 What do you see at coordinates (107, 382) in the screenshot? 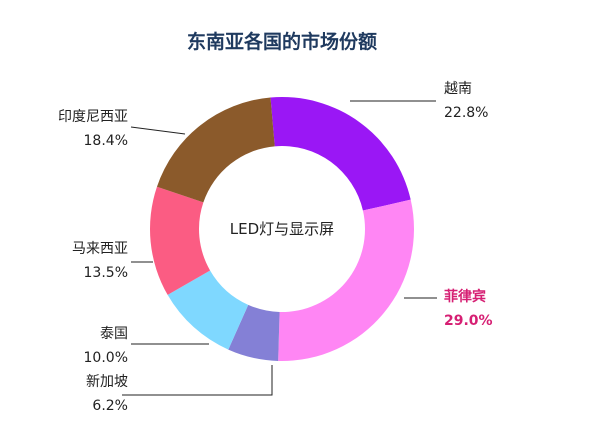
I see `slice-name-label: 新加坡` at bounding box center [107, 382].